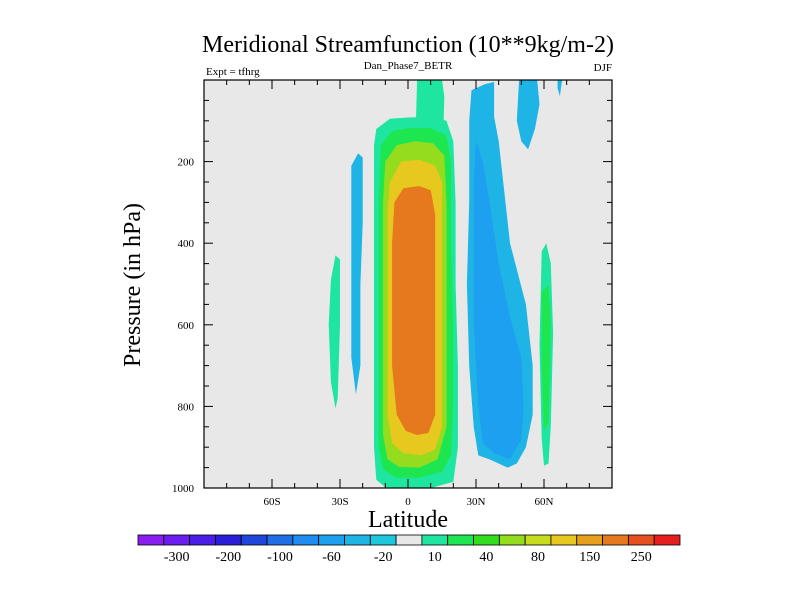 The image size is (800, 600). What do you see at coordinates (435, 557) in the screenshot?
I see `colorbar-label: 10` at bounding box center [435, 557].